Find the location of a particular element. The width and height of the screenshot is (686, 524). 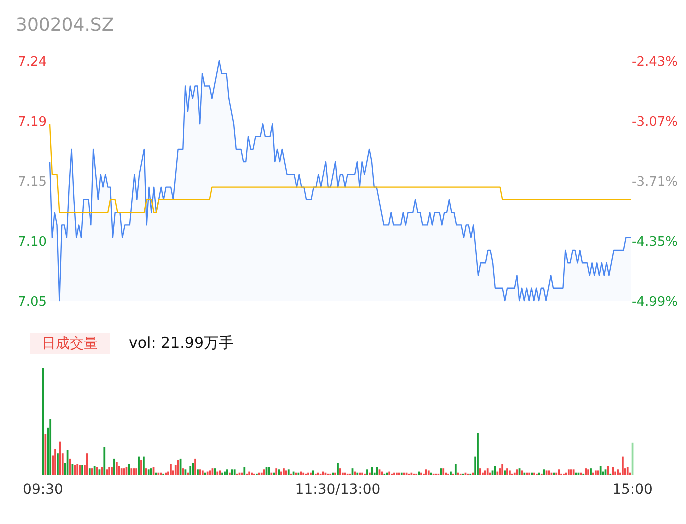

text: 日成交量 is located at coordinates (70, 344).